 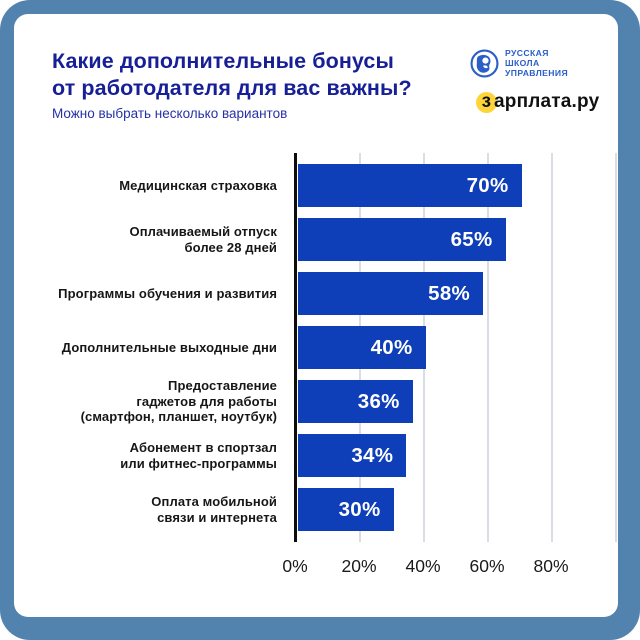 What do you see at coordinates (355, 401) in the screenshot?
I see `bar: 36%` at bounding box center [355, 401].